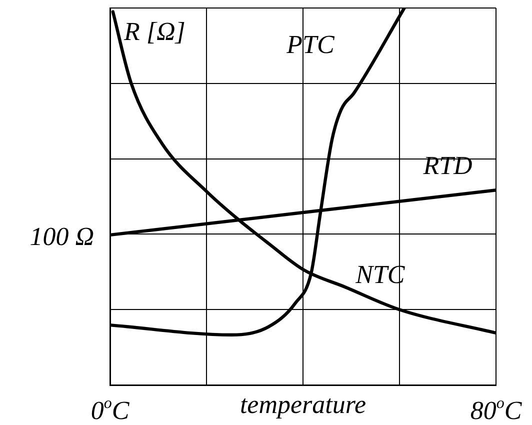  Describe the element at coordinates (154, 31) in the screenshot. I see `y-axis-title: R [Ω]` at that location.